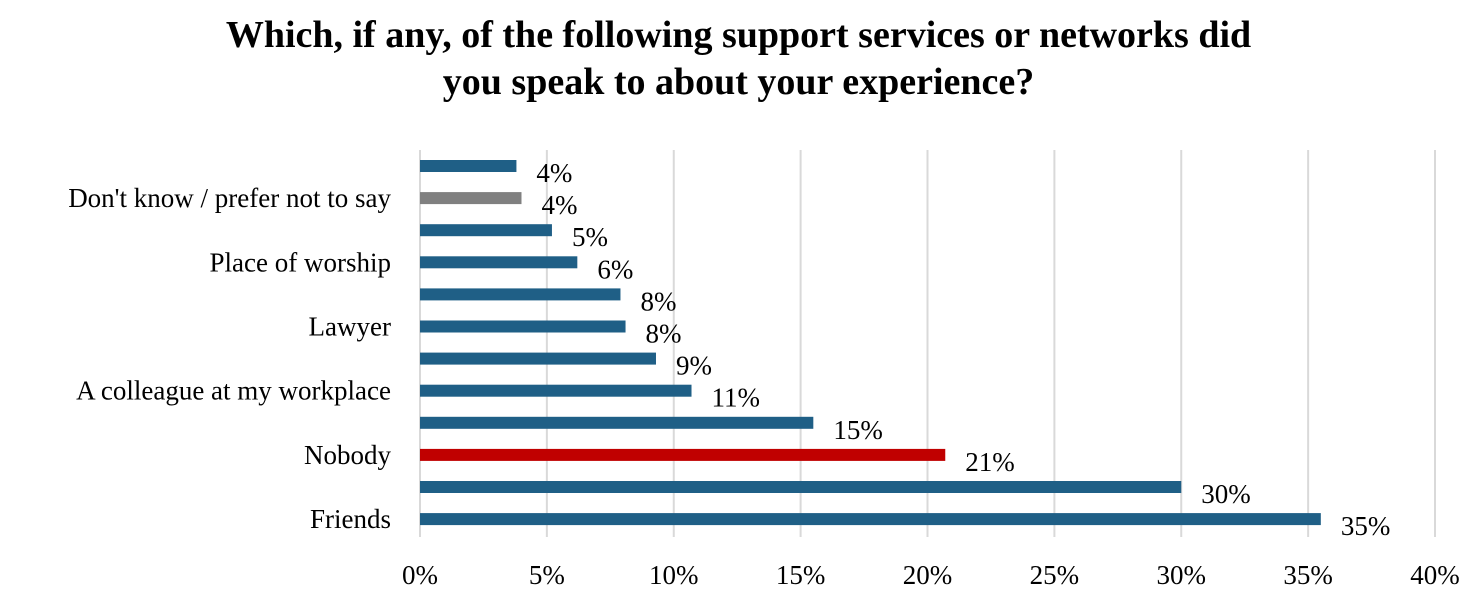 Image resolution: width=1477 pixels, height=595 pixels. Describe the element at coordinates (1055, 575) in the screenshot. I see `x-tick-label: 25%` at that location.